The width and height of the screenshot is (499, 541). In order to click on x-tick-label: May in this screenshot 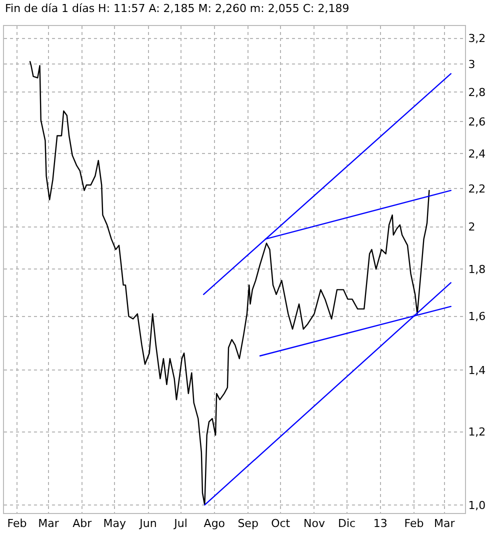, I will do `click(114, 523)`.